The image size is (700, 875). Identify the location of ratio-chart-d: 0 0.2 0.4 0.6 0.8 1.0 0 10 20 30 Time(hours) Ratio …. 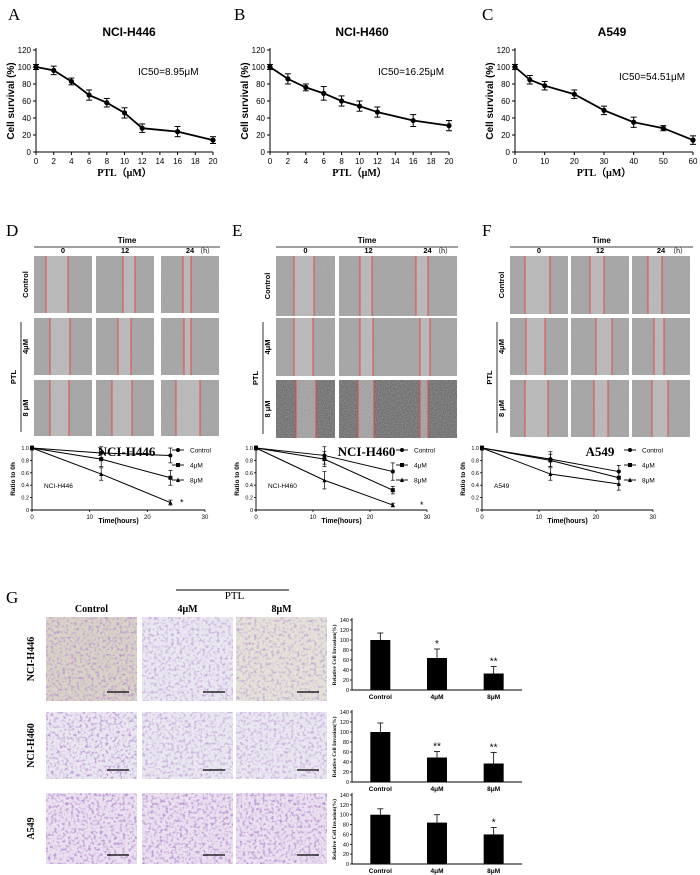
(111, 485).